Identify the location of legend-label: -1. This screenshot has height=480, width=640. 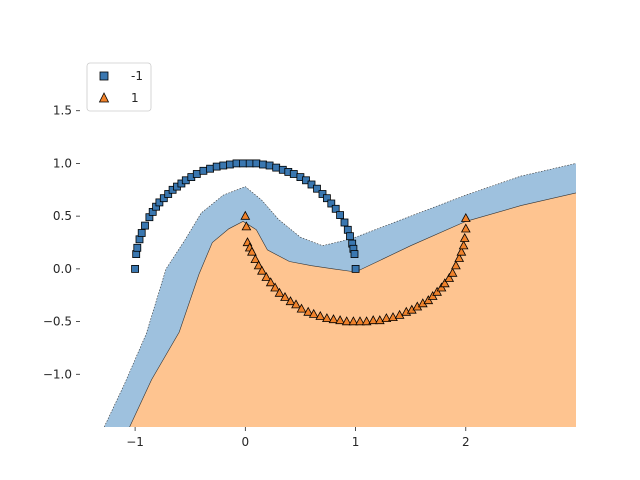
(137, 76).